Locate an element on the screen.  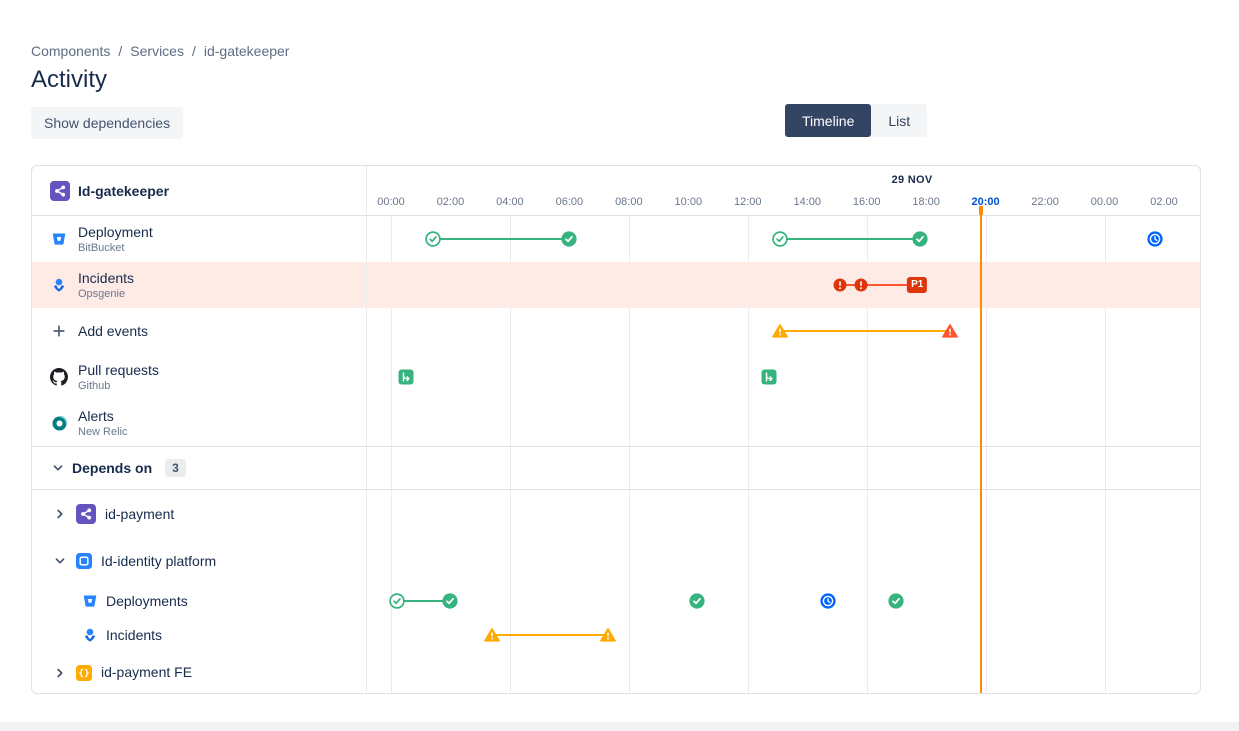
breadcrumb-item-current: id-gatekeeper is located at coordinates (246, 51).